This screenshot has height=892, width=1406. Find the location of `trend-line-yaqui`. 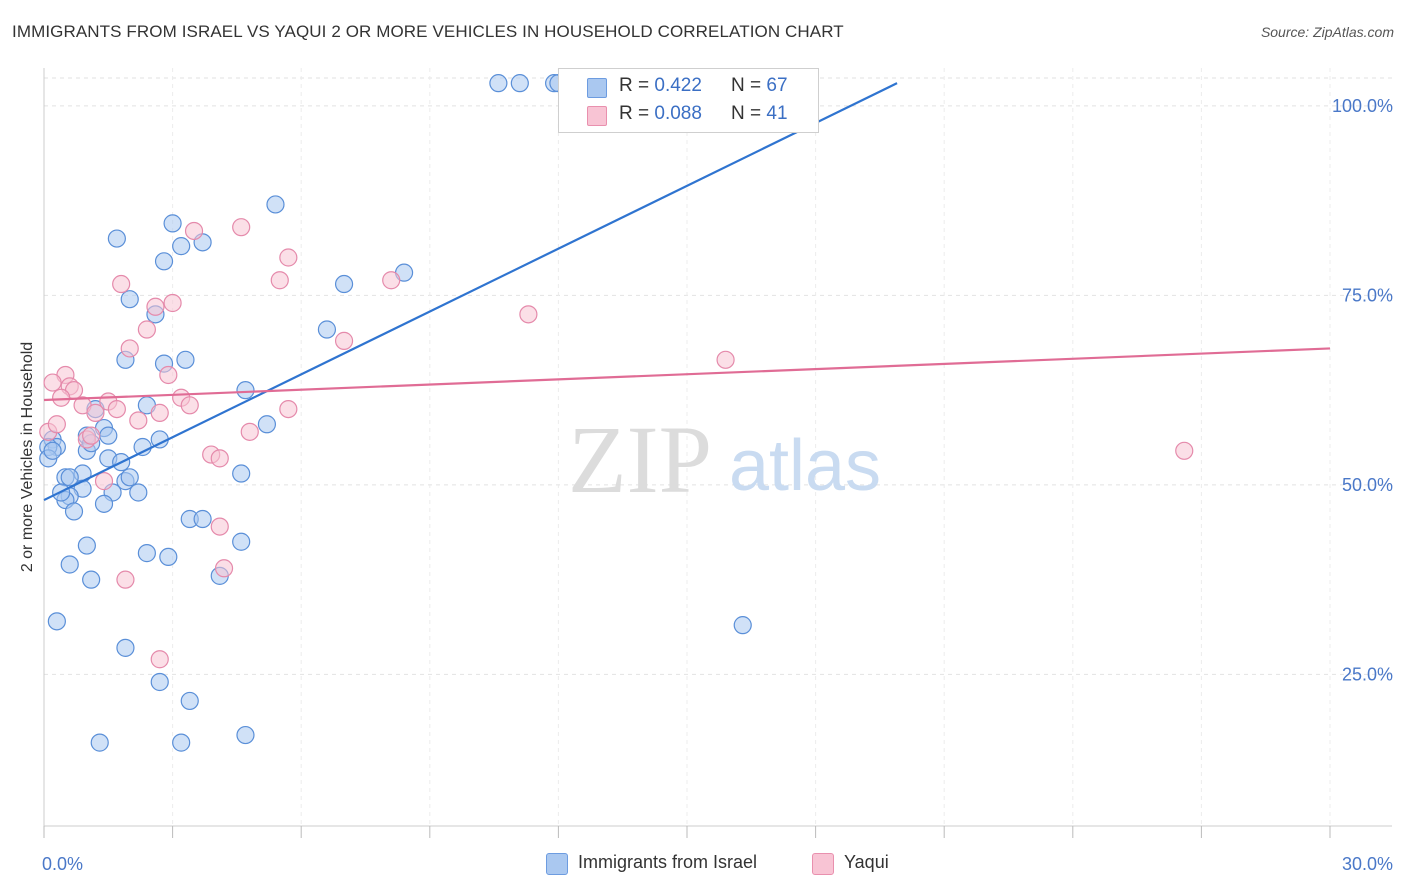

trend-line-yaqui is located at coordinates (687, 374).